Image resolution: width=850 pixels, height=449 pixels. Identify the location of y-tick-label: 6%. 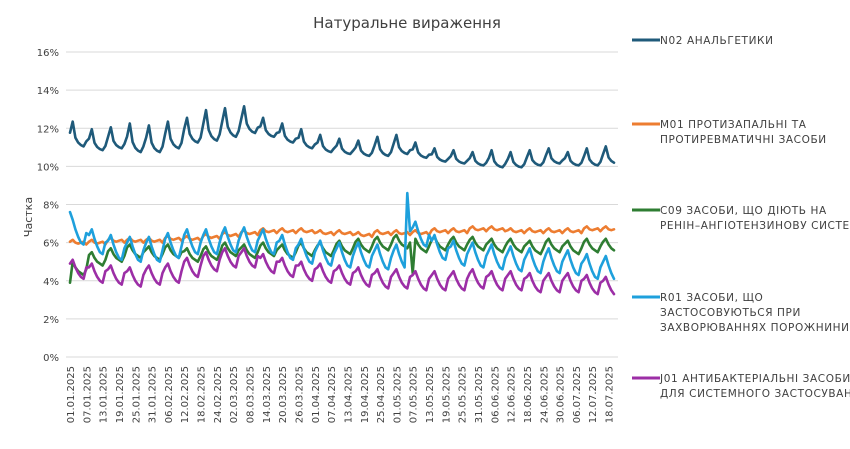
(51, 244).